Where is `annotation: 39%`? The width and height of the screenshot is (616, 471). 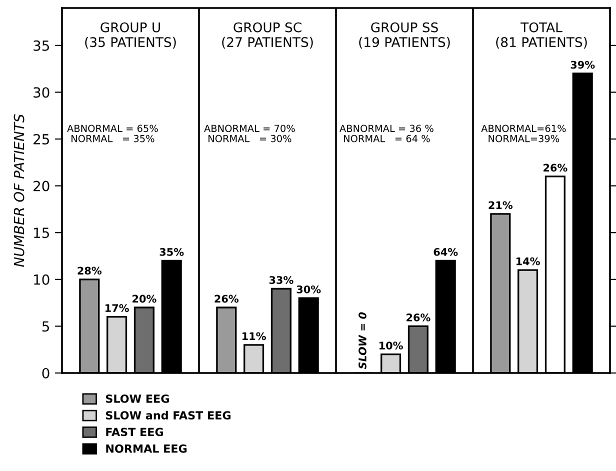 annotation: 39% is located at coordinates (582, 64).